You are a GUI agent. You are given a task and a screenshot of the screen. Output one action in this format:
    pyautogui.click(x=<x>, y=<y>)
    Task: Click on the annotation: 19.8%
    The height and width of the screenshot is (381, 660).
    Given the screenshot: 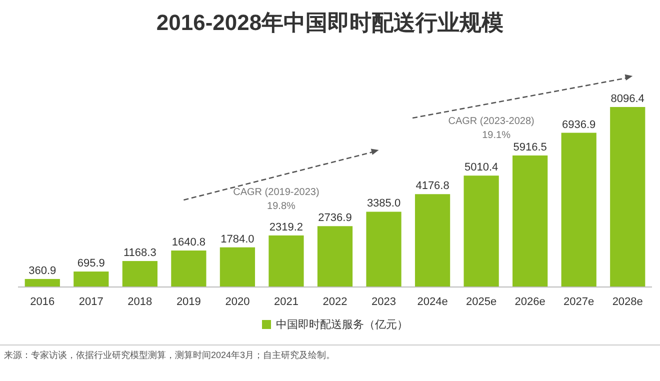 What is the action you would take?
    pyautogui.click(x=281, y=206)
    